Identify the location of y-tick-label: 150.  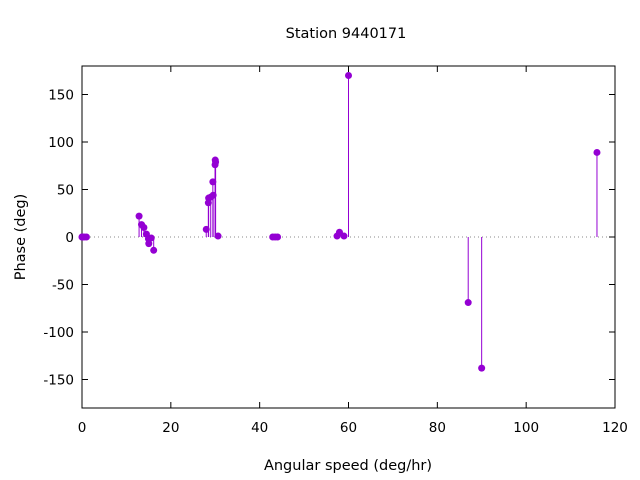
(61, 96).